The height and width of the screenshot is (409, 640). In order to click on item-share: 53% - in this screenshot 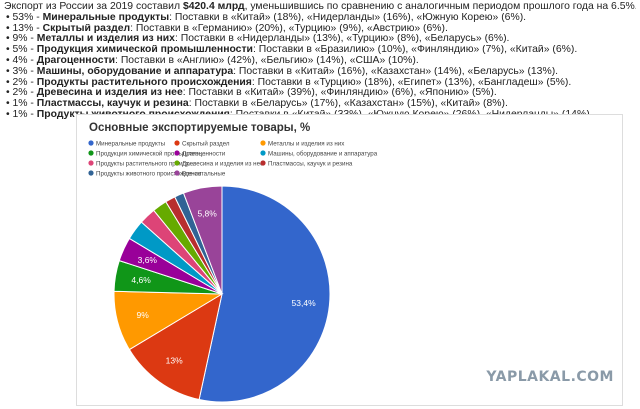, I will do `click(27, 17)`.